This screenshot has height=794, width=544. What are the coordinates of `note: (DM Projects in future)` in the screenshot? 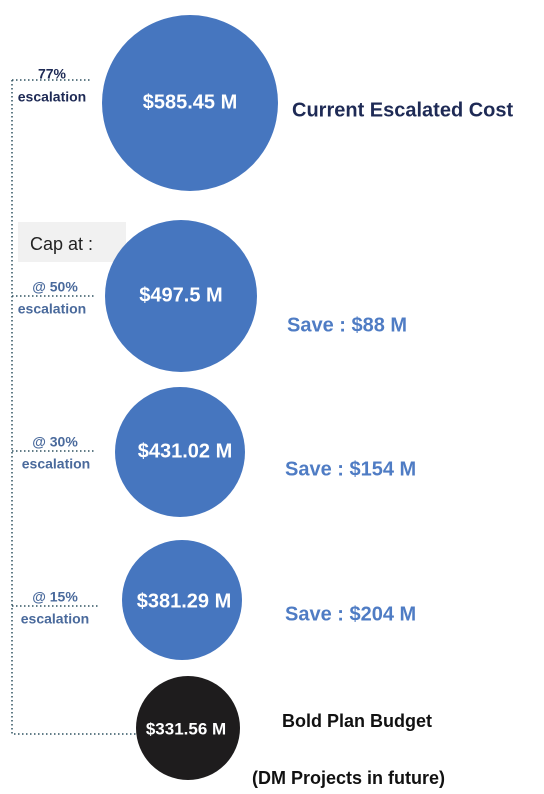 It's located at (348, 778).